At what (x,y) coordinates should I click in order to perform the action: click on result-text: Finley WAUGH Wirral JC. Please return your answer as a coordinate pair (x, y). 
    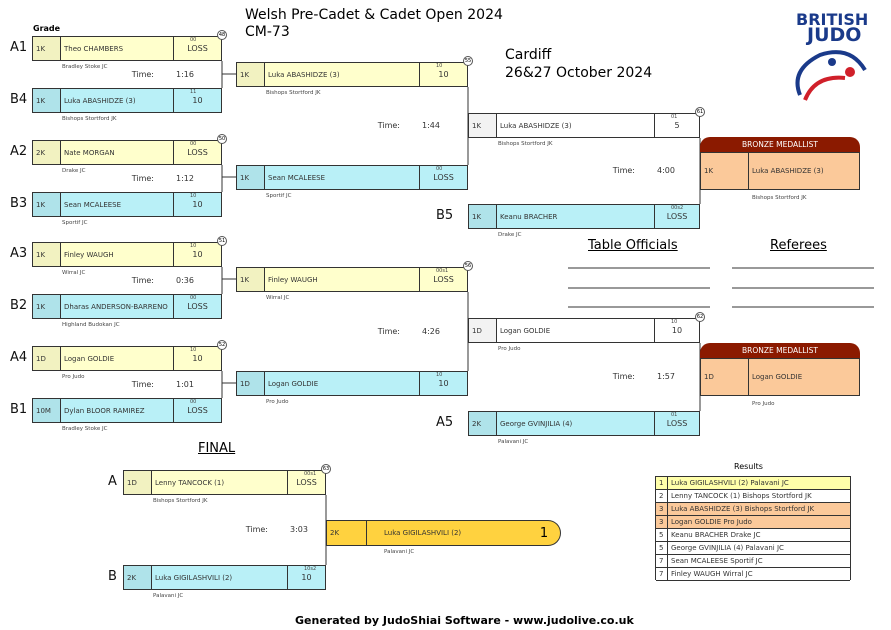
    Looking at the image, I should click on (712, 574).